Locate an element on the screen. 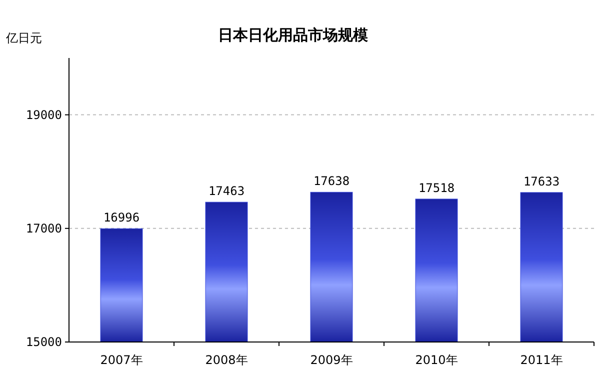 This screenshot has width=597, height=374. y-tick-label: 19000 is located at coordinates (44, 115).